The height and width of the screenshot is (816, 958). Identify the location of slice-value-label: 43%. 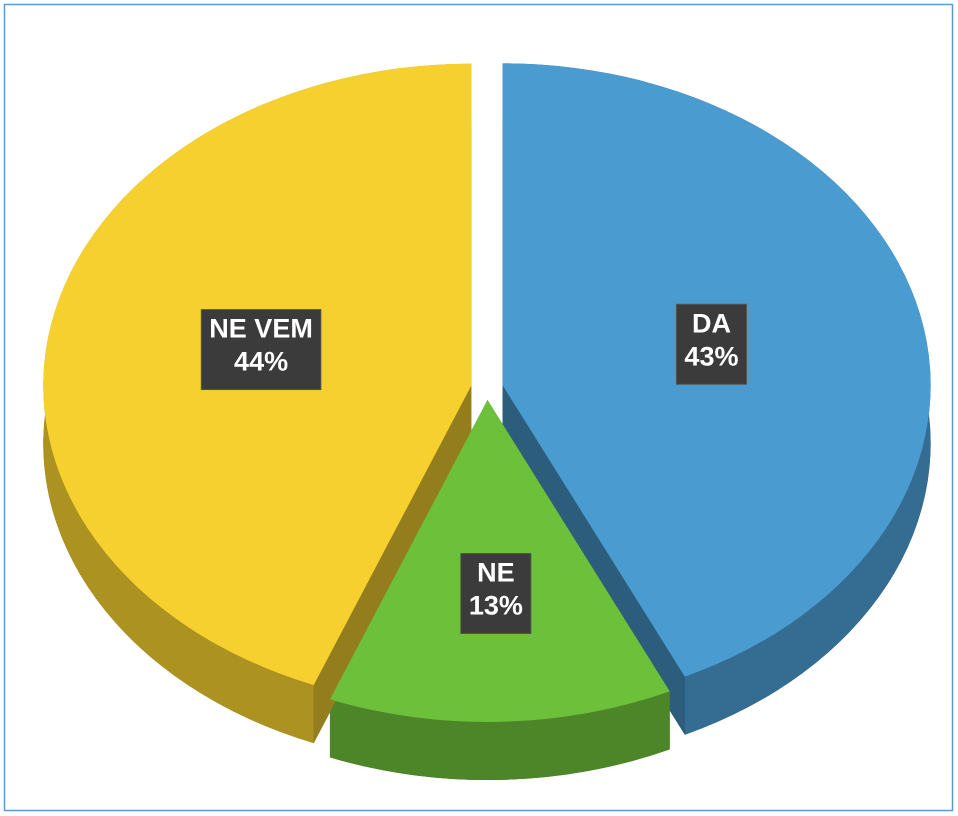
(711, 356).